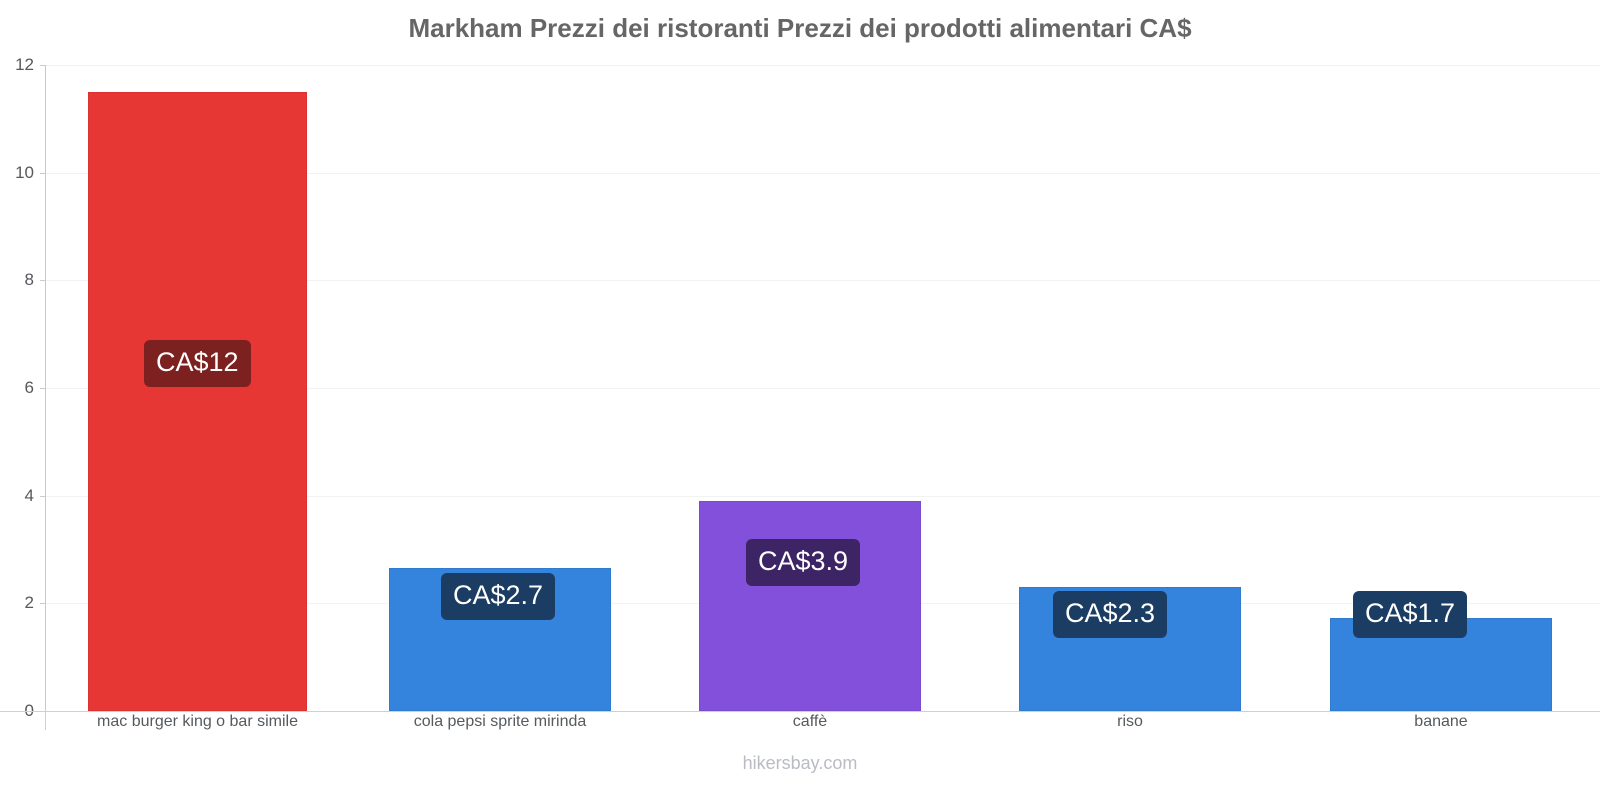  What do you see at coordinates (803, 562) in the screenshot?
I see `bar-value-label-3: CA$3.9` at bounding box center [803, 562].